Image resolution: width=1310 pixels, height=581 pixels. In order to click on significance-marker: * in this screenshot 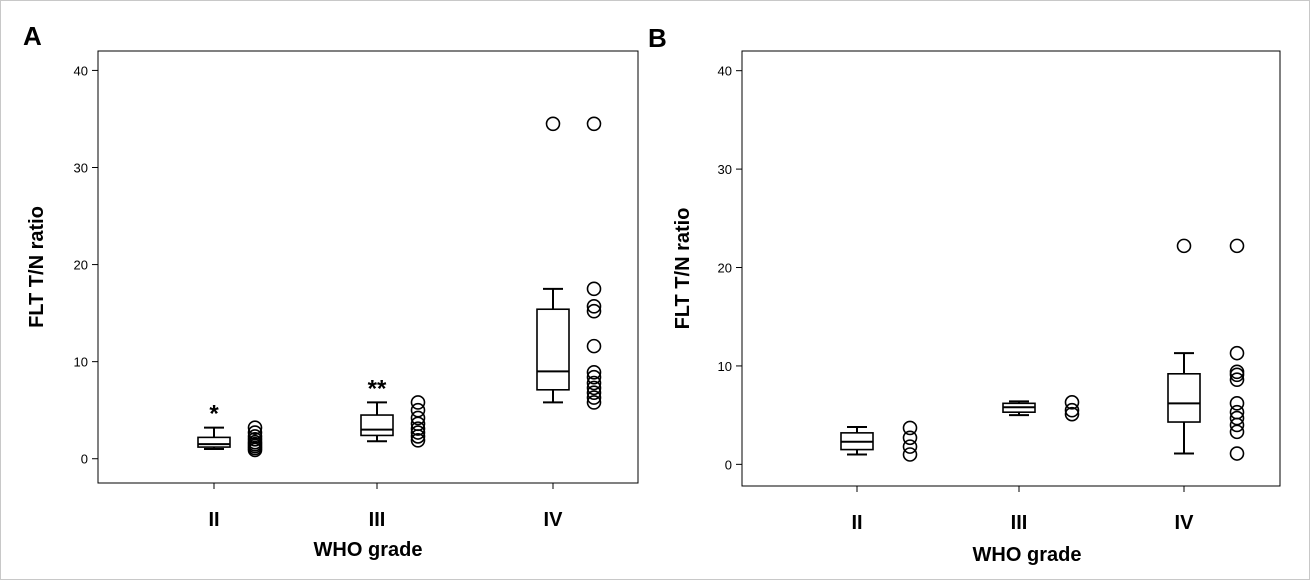, I will do `click(214, 414)`.